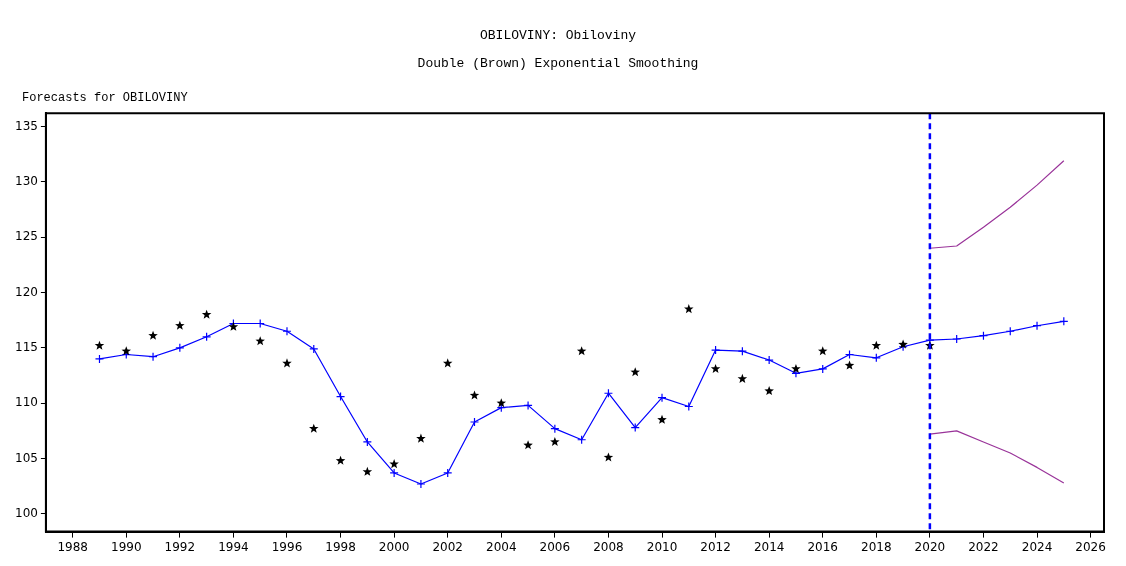 This screenshot has width=1126, height=566. I want to click on y-tick-label: 115, so click(26, 346).